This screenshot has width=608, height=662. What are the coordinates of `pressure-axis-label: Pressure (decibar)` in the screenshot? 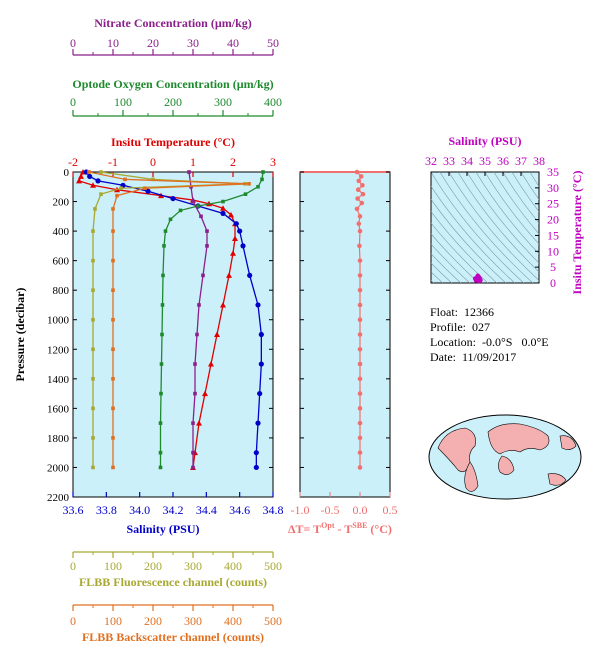 It's located at (20, 335).